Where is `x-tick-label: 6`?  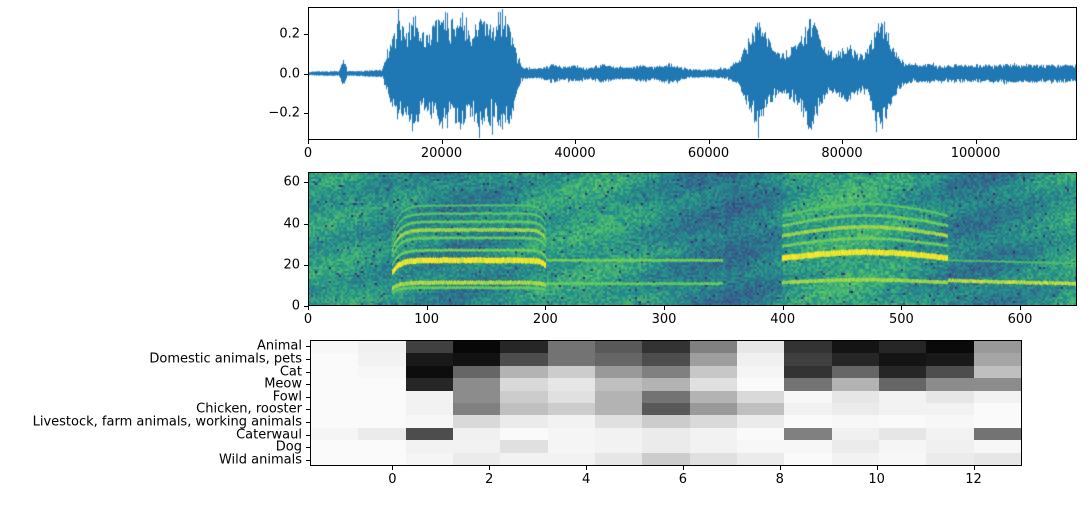
x-tick-label: 6 is located at coordinates (683, 479).